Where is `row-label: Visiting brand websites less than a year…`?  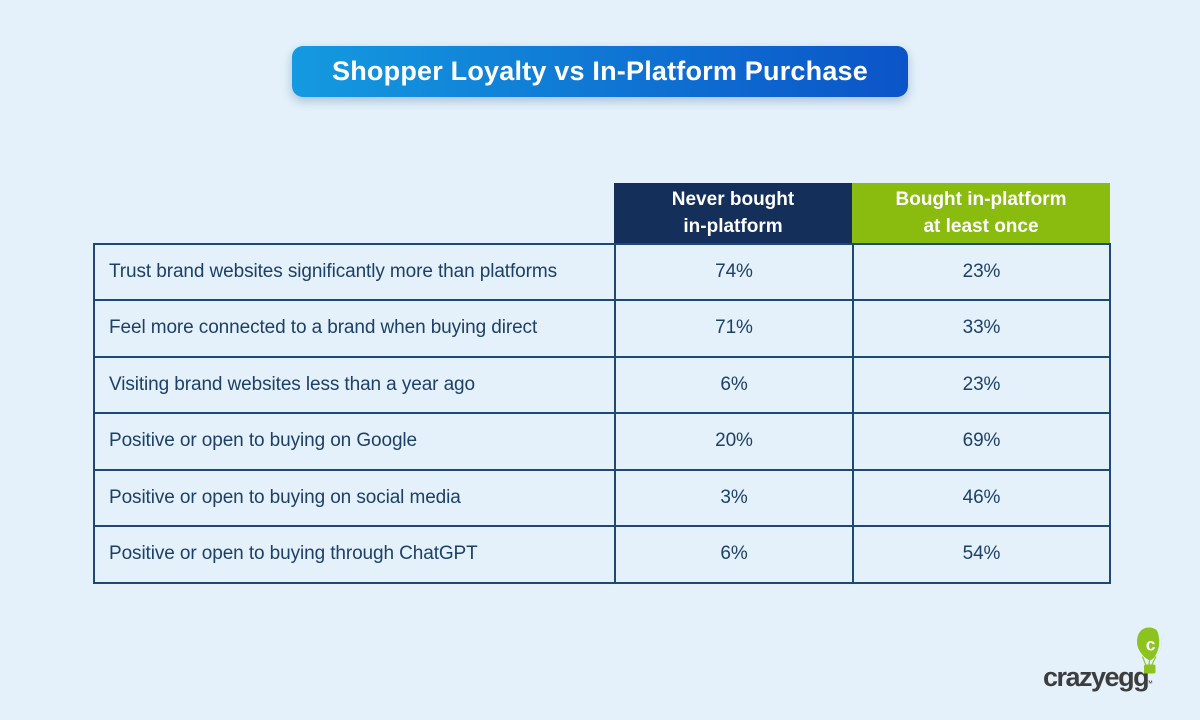 row-label: Visiting brand websites less than a year… is located at coordinates (354, 384).